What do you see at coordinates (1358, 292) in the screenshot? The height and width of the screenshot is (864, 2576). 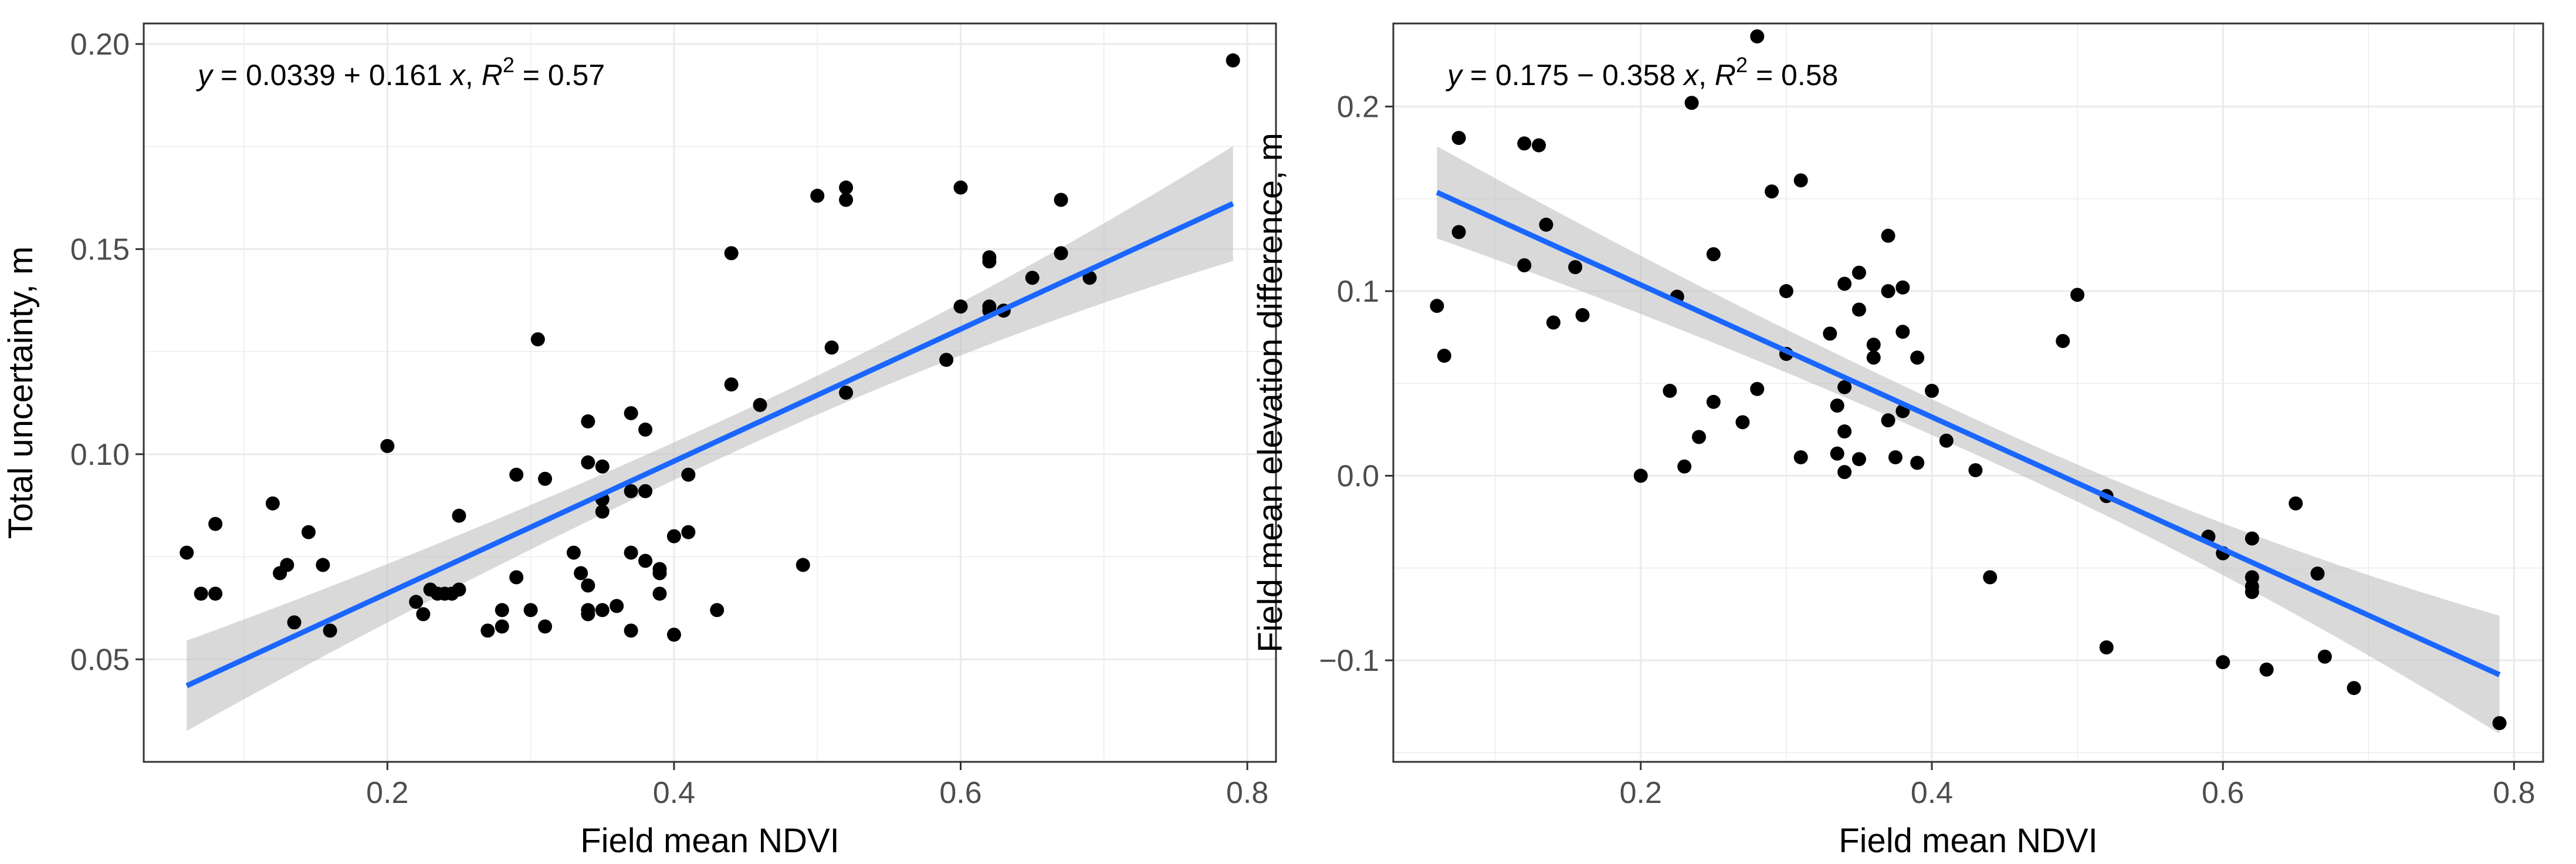 I see `right-y-tick-label: 0.1` at bounding box center [1358, 292].